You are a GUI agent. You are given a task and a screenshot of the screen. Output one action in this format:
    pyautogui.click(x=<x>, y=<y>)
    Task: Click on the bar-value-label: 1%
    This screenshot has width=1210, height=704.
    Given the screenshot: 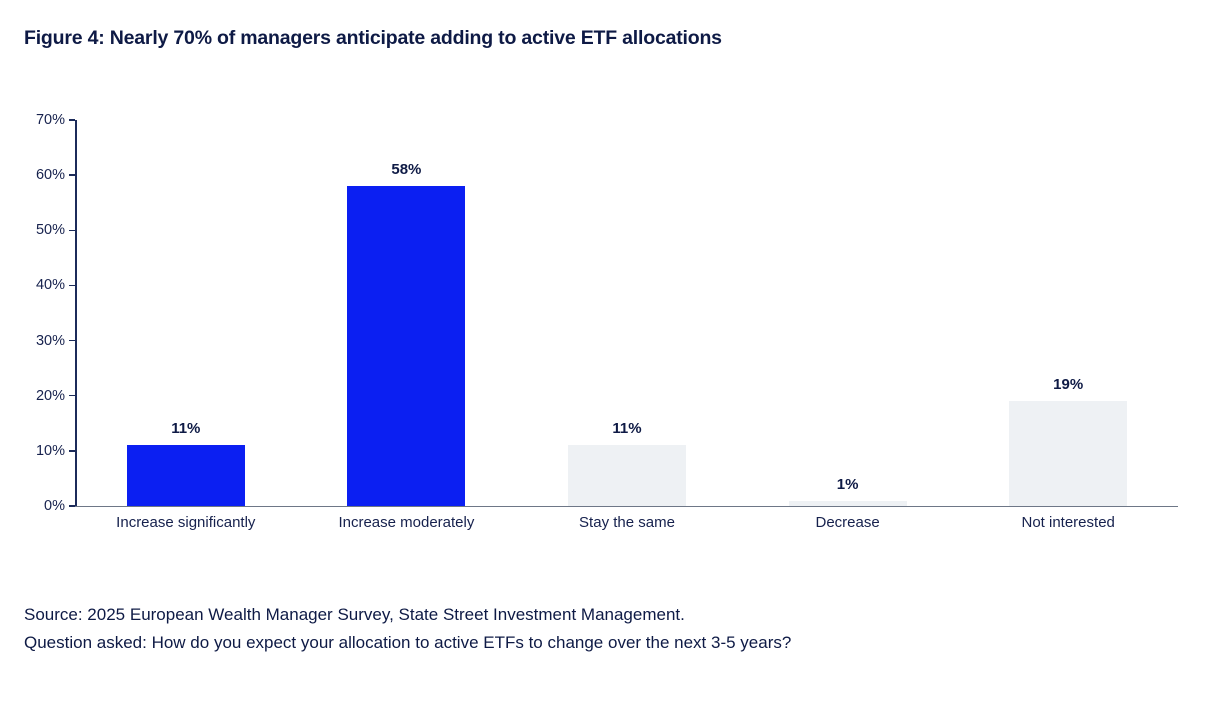 What is the action you would take?
    pyautogui.click(x=847, y=484)
    